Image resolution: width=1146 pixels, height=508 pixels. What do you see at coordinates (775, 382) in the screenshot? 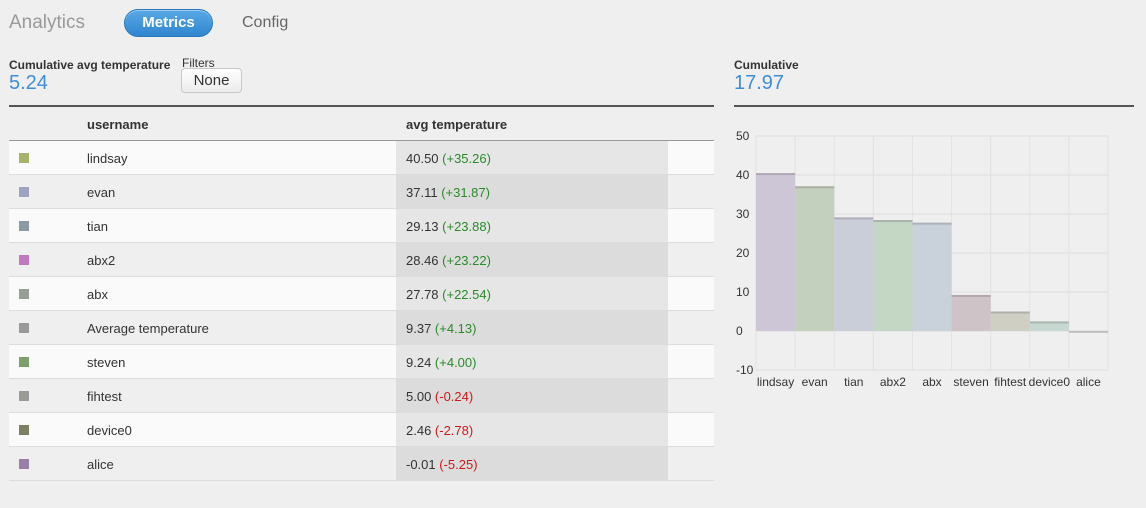
I see `x-tick-label: lindsay` at bounding box center [775, 382].